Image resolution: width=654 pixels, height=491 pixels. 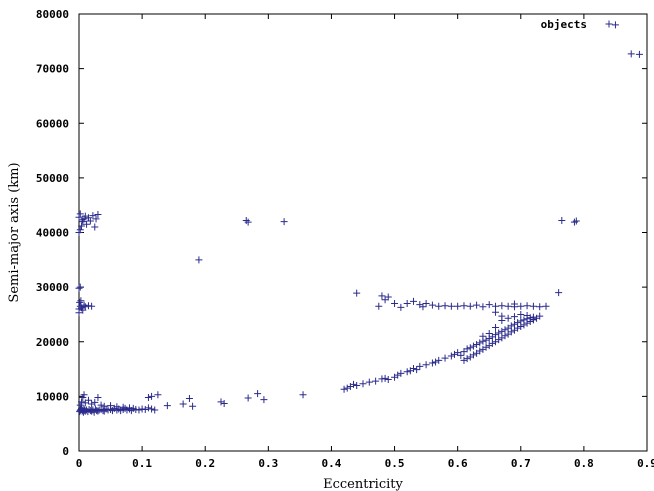 What do you see at coordinates (577, 24) in the screenshot?
I see `legend: objects` at bounding box center [577, 24].